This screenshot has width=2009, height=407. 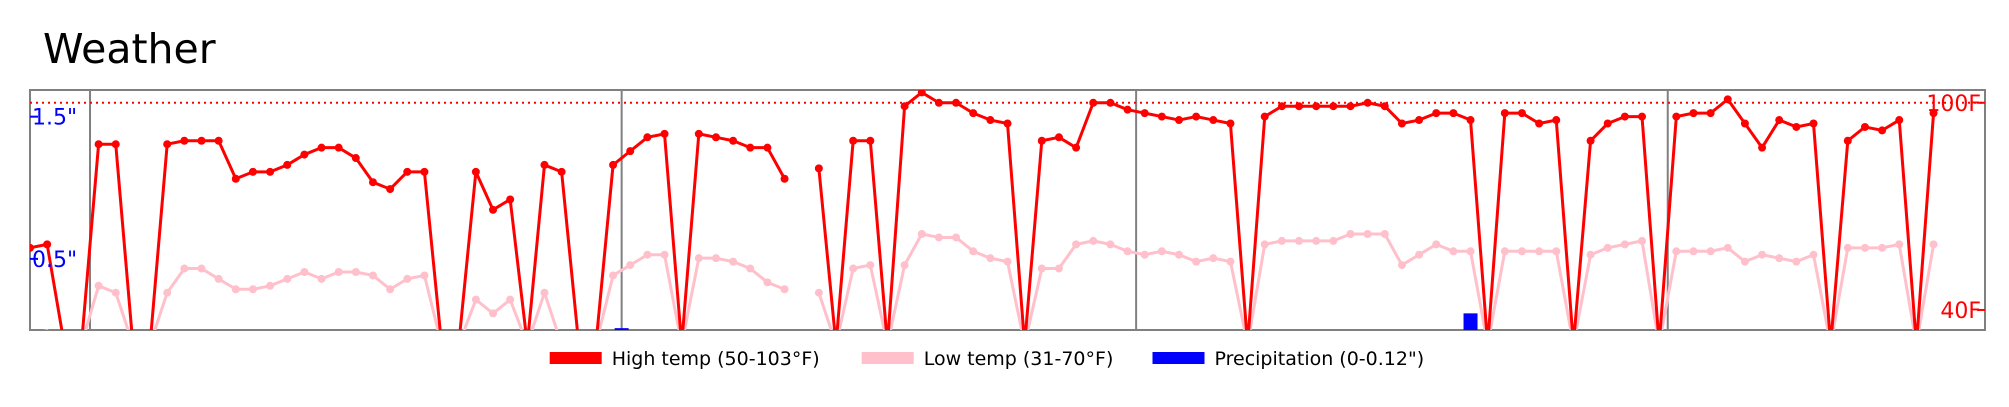 I want to click on low-temp-line, so click(x=414, y=291).